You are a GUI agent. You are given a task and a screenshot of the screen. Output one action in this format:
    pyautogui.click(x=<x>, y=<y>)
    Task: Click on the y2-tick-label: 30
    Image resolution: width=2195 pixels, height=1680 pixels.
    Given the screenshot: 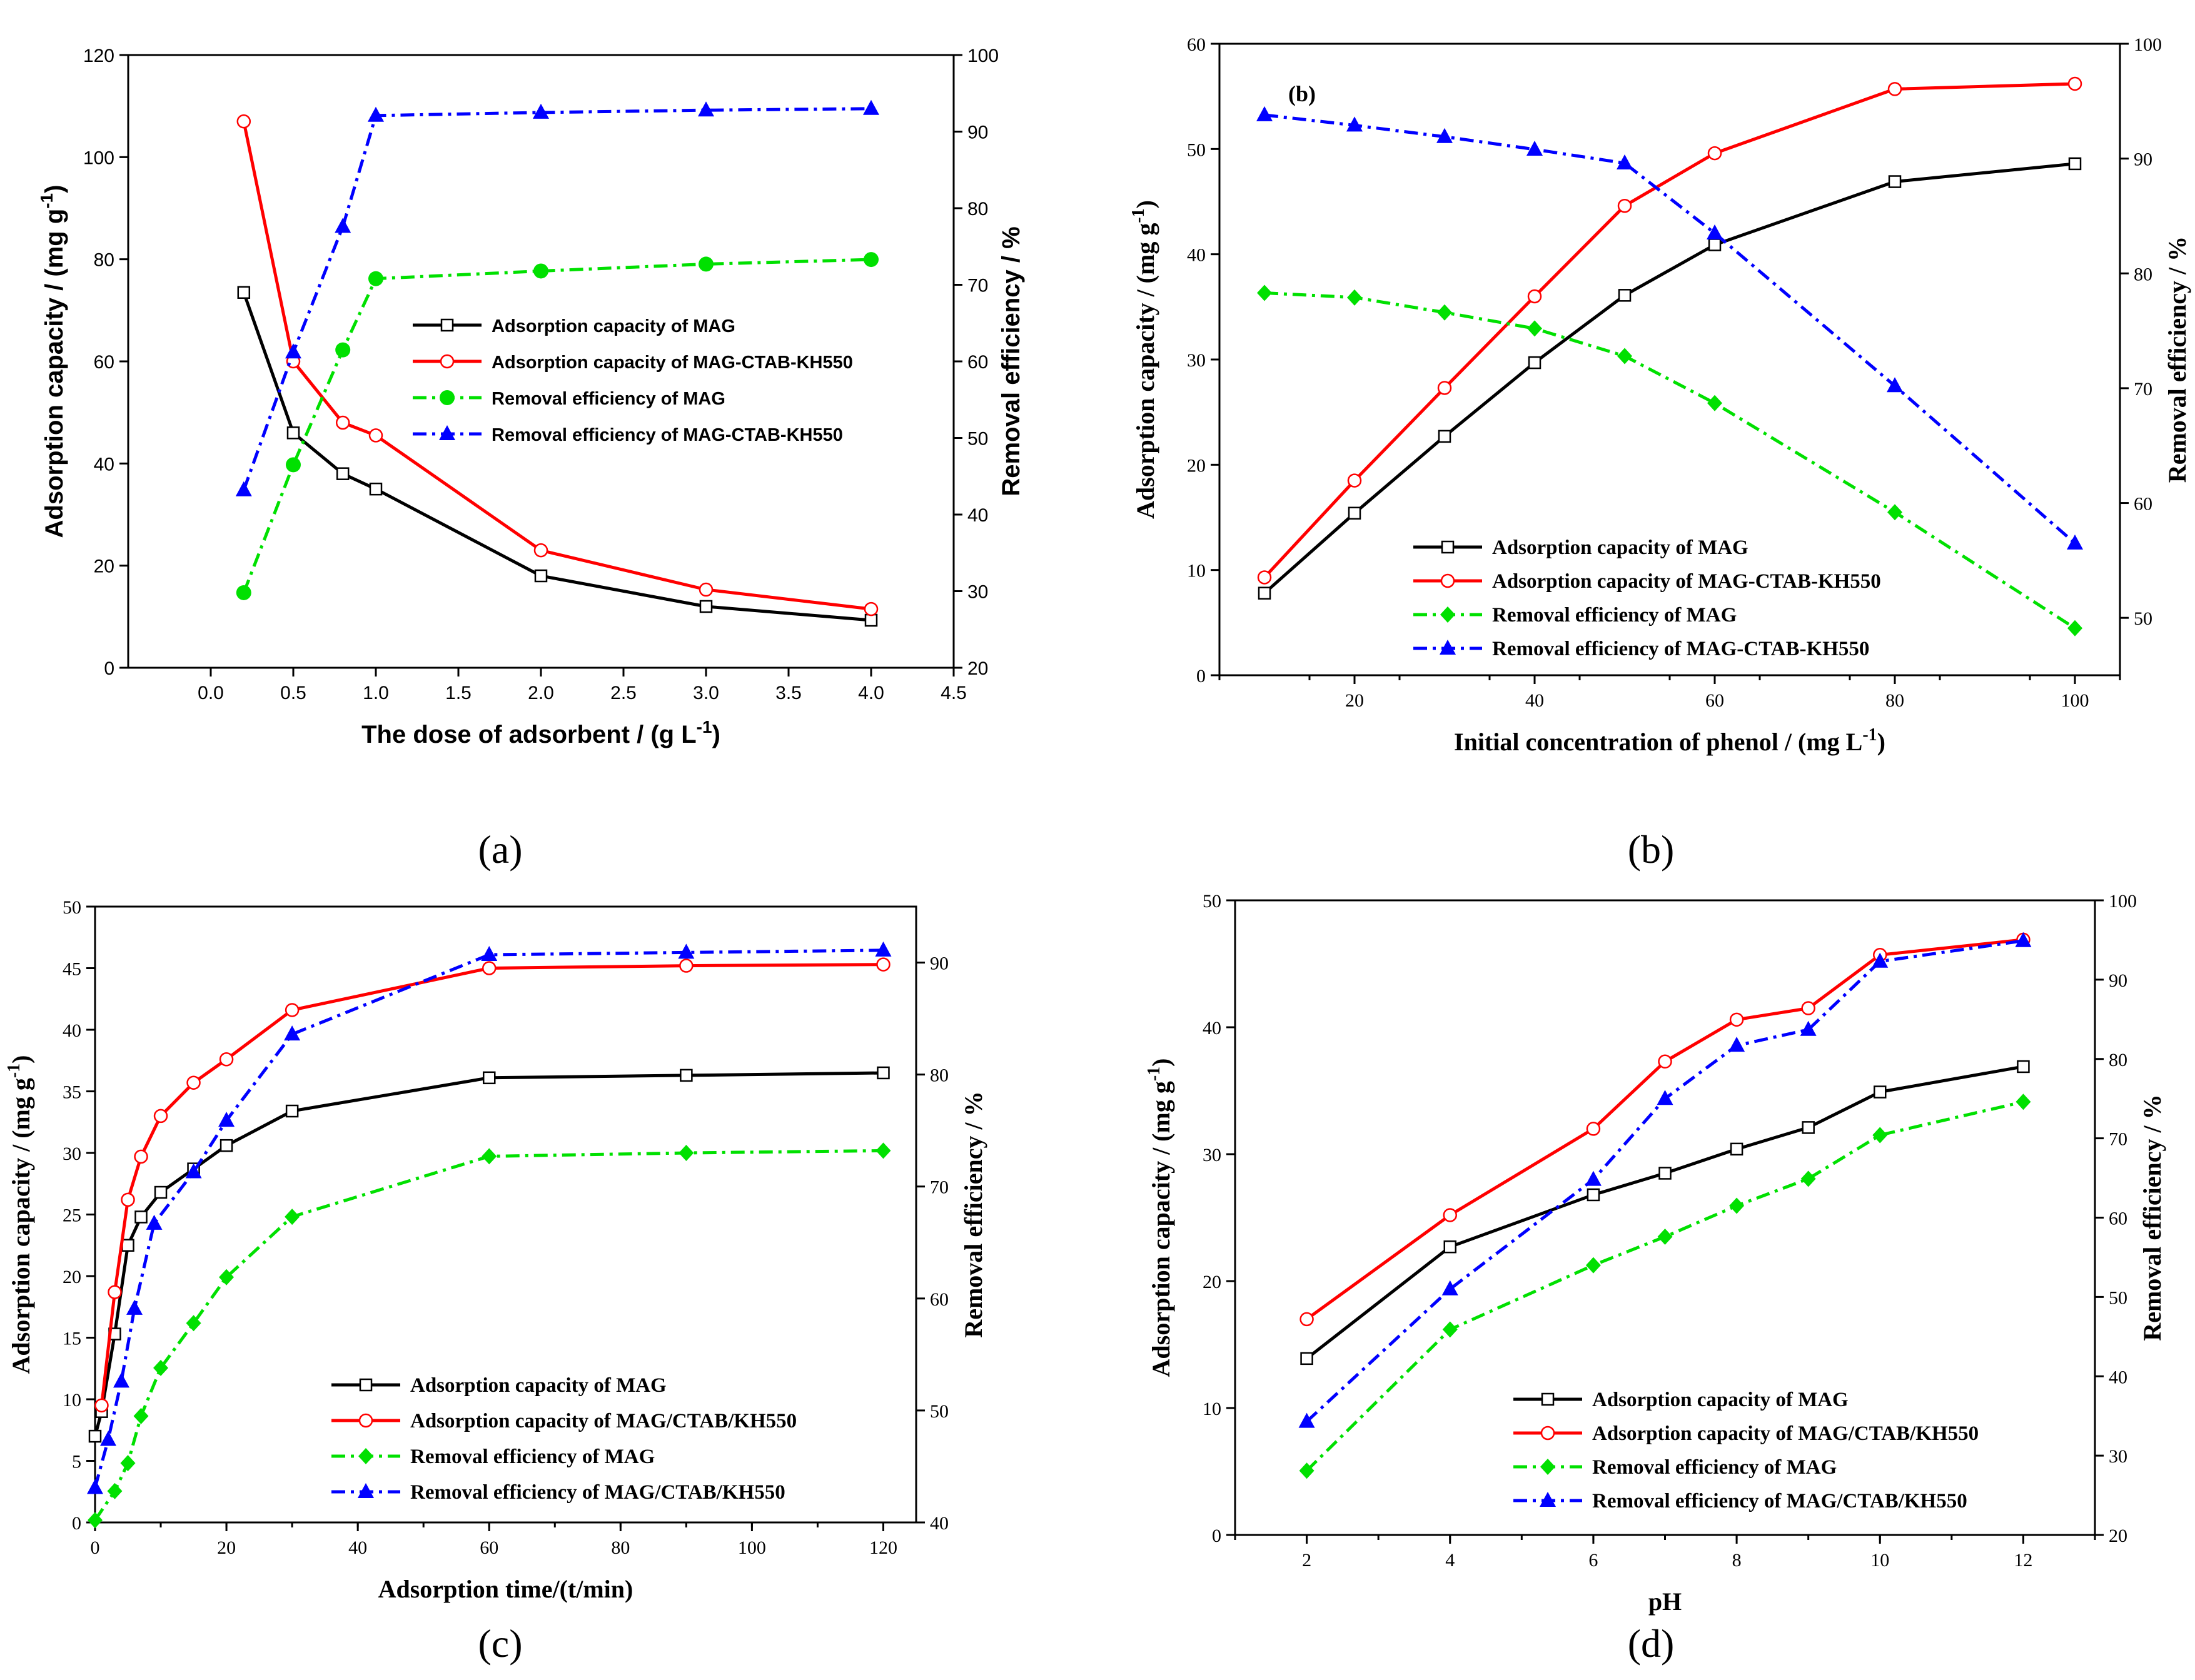 What is the action you would take?
    pyautogui.click(x=977, y=592)
    